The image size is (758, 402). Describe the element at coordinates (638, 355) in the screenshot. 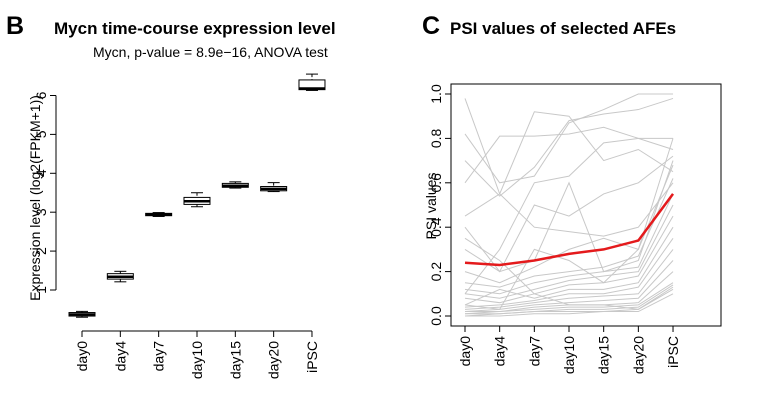

I see `panel-c-x-tick-label: day20` at that location.